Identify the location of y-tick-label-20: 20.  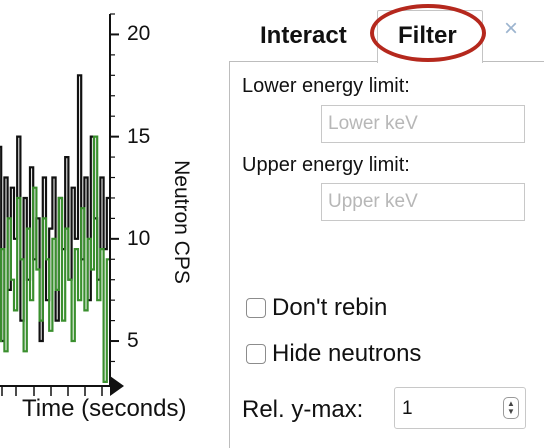
(139, 34).